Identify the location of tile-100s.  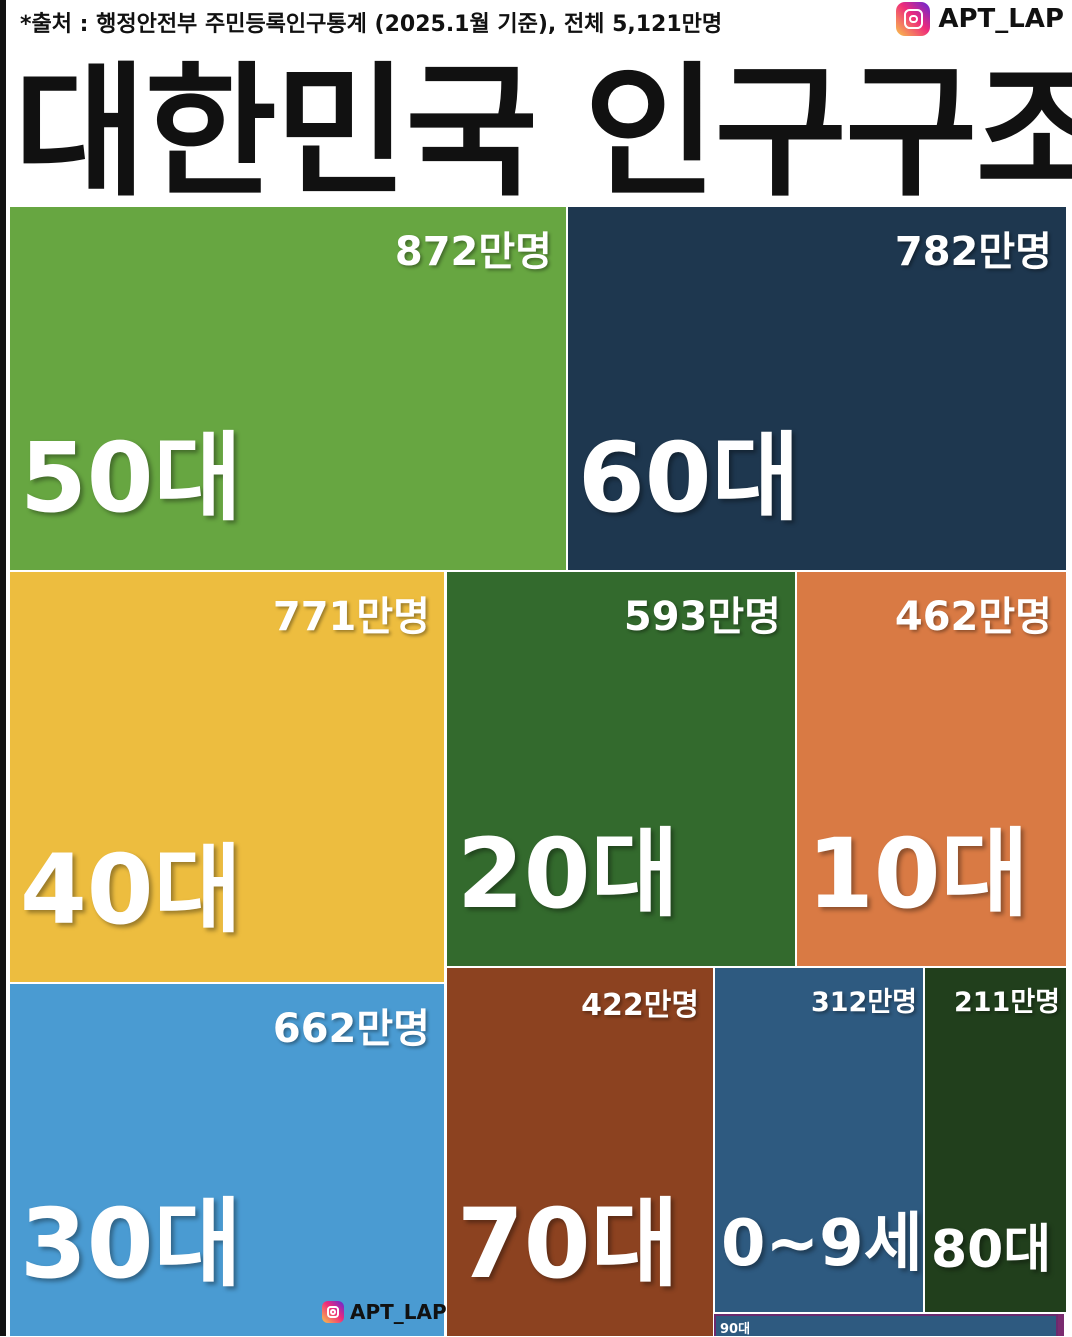
(1061, 1325).